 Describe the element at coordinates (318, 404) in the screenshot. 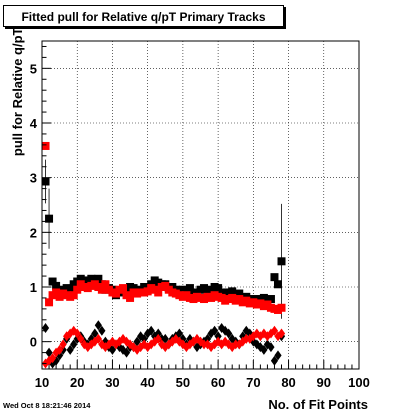

I see `x-axis-title: No. of Fit Points` at that location.